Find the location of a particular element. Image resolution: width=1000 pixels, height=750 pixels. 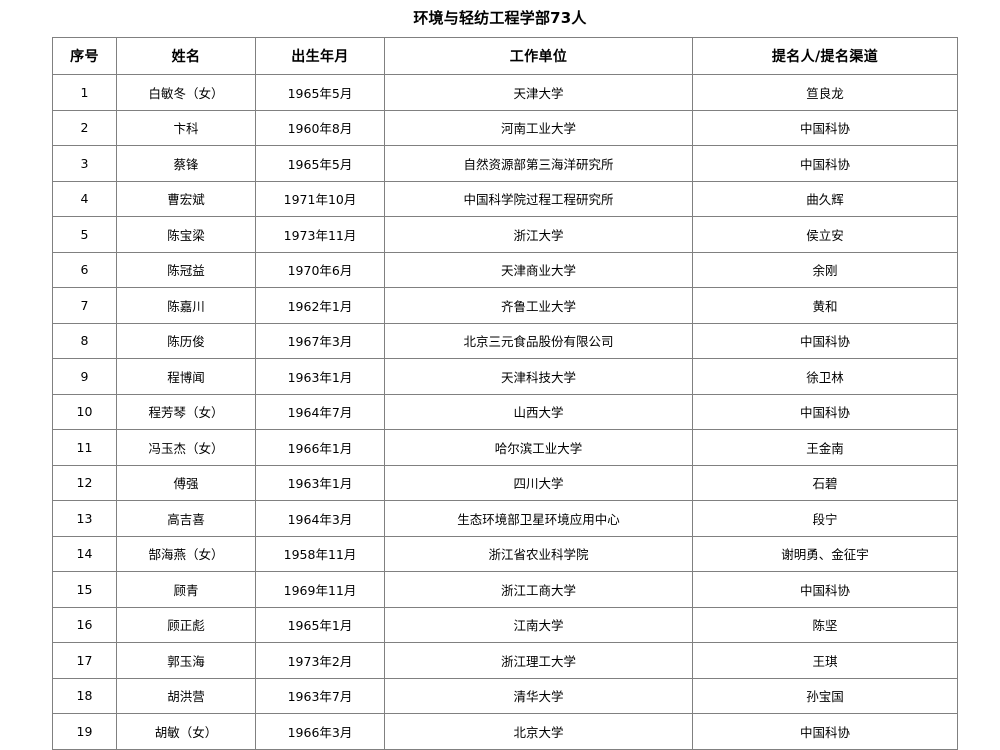

cell-index: 1 is located at coordinates (84, 92).